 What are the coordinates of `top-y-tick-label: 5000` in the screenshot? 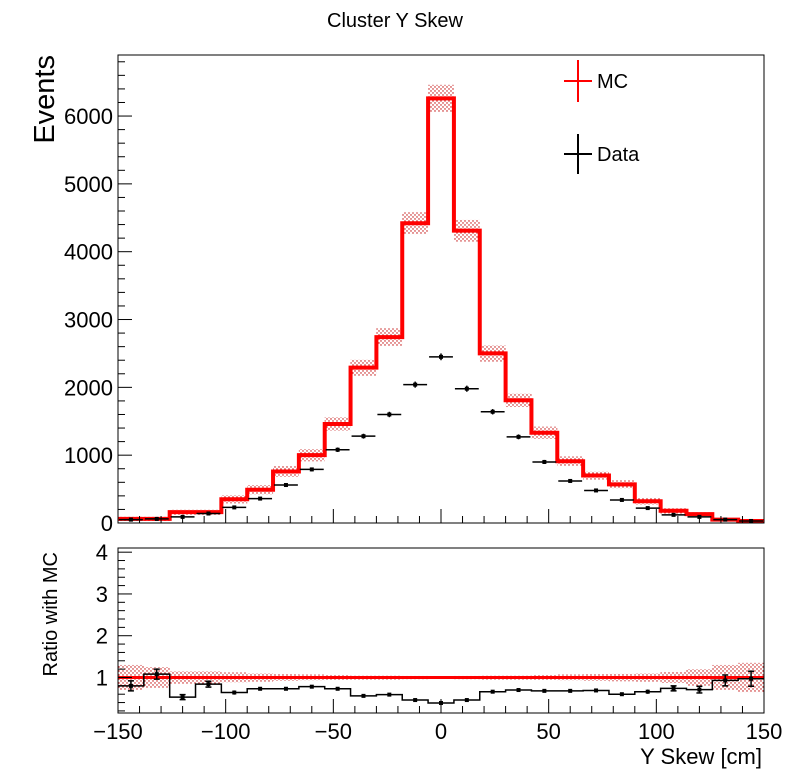 It's located at (88, 184).